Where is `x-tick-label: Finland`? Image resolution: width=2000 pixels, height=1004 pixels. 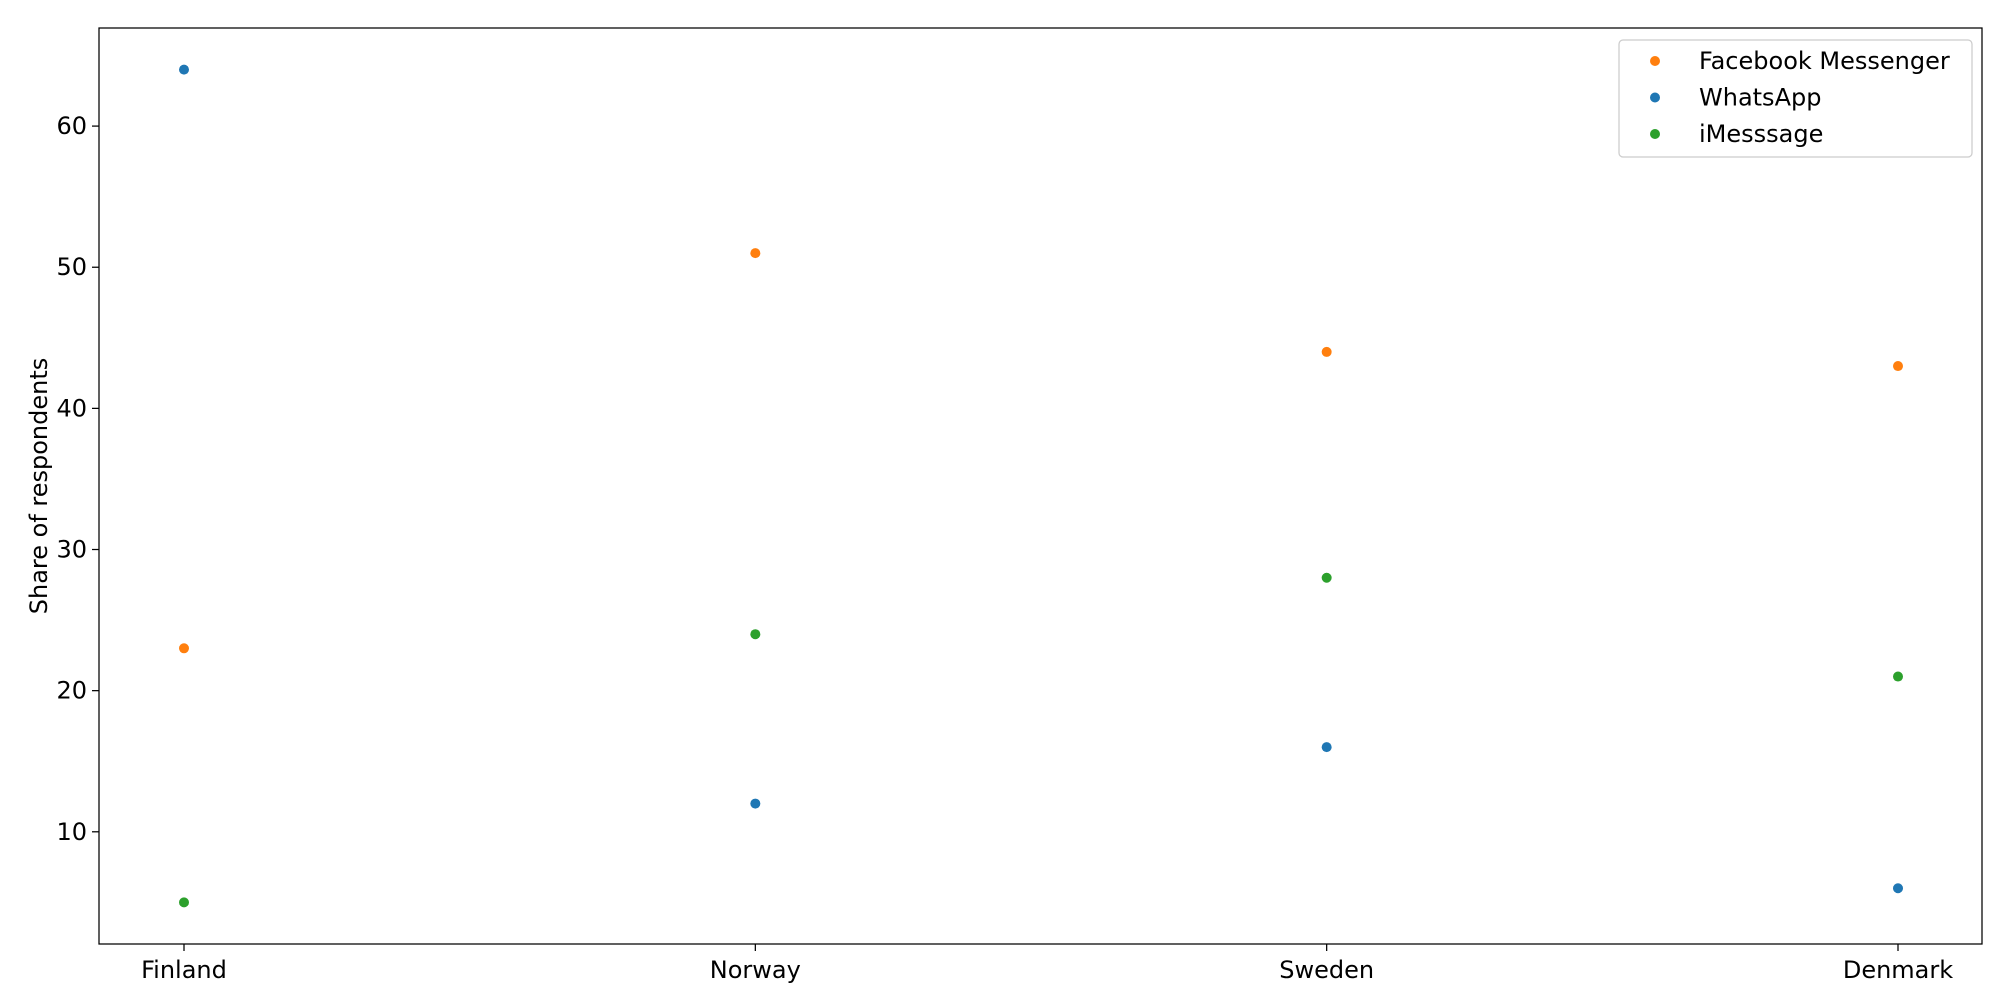
x-tick-label: Finland is located at coordinates (184, 970).